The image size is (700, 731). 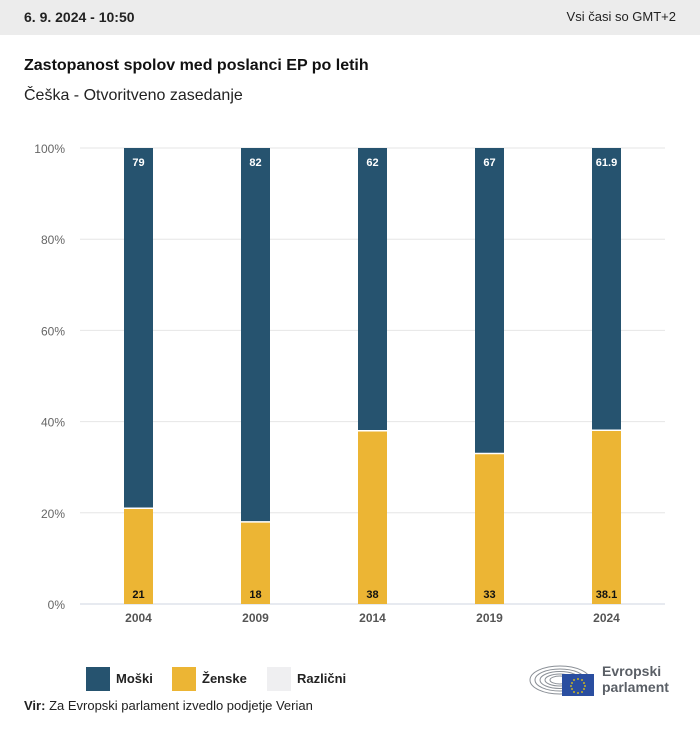 What do you see at coordinates (372, 163) in the screenshot?
I see `data-label: 62` at bounding box center [372, 163].